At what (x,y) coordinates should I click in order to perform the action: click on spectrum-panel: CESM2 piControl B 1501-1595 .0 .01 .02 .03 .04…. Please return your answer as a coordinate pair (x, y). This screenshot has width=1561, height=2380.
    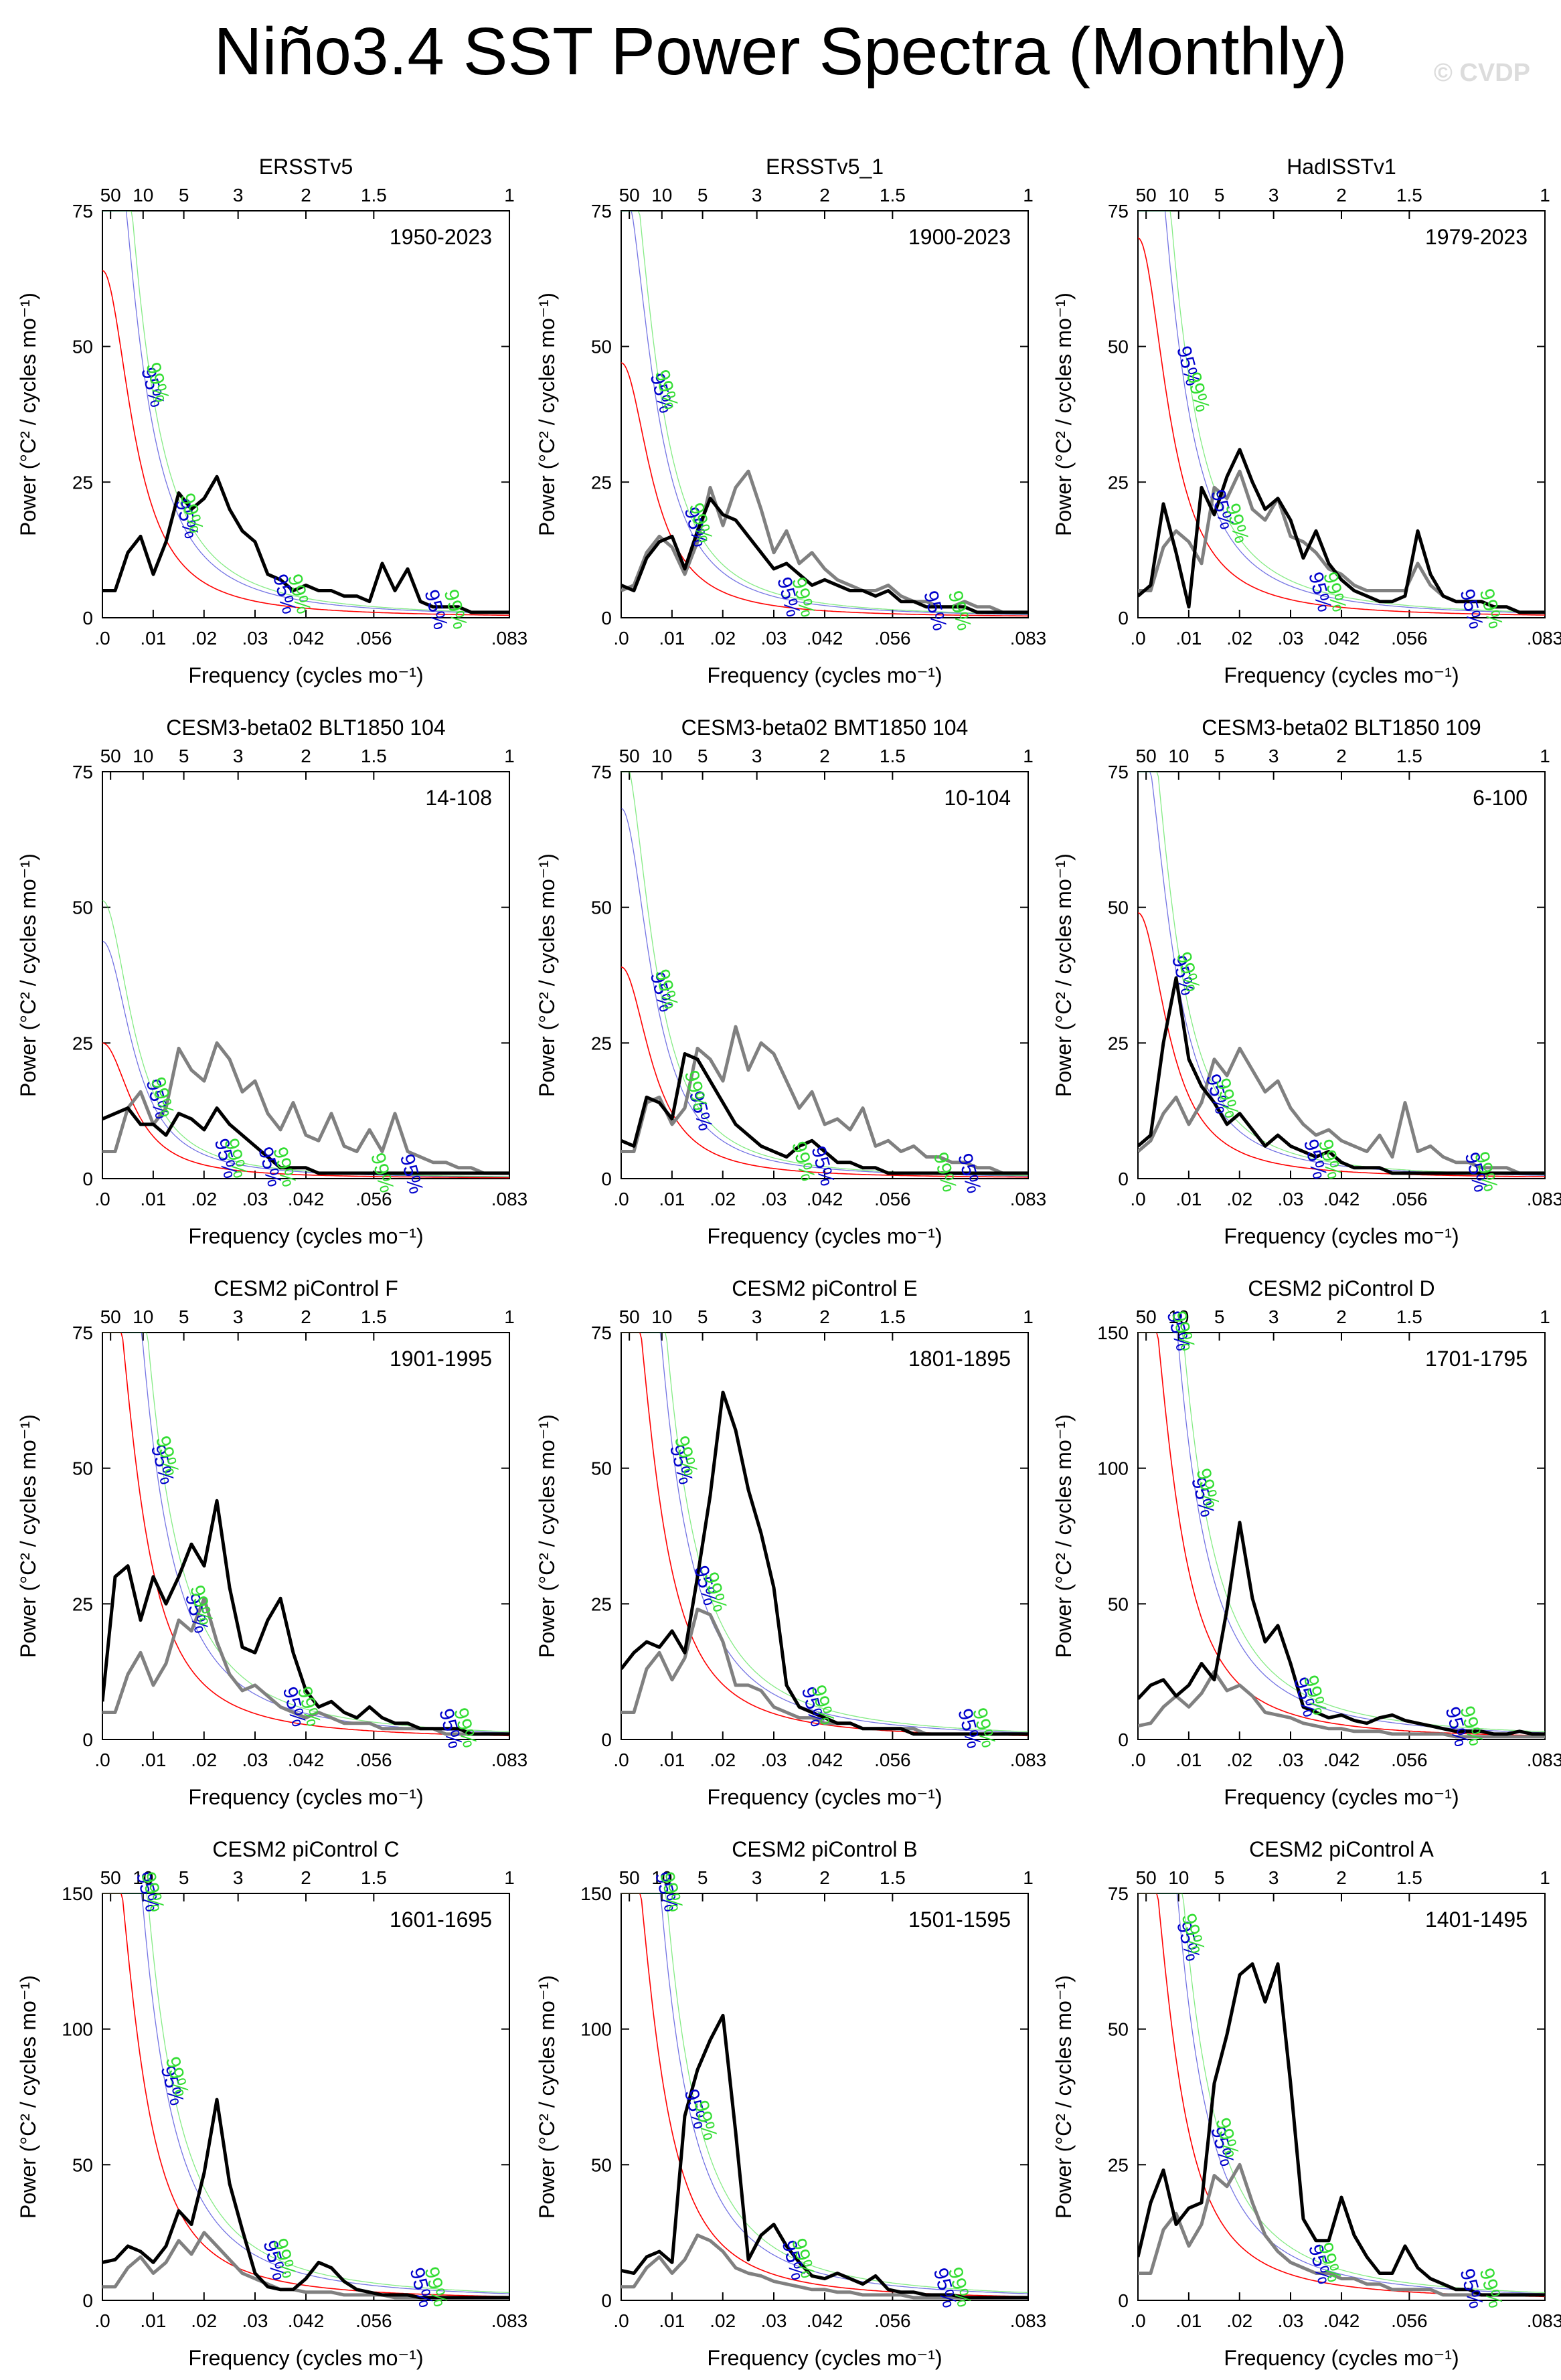
    Looking at the image, I should click on (790, 2103).